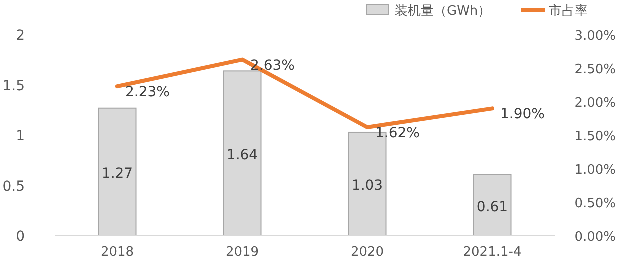 The width and height of the screenshot is (618, 271). I want to click on y2-tick-label: 0.50%, so click(595, 204).